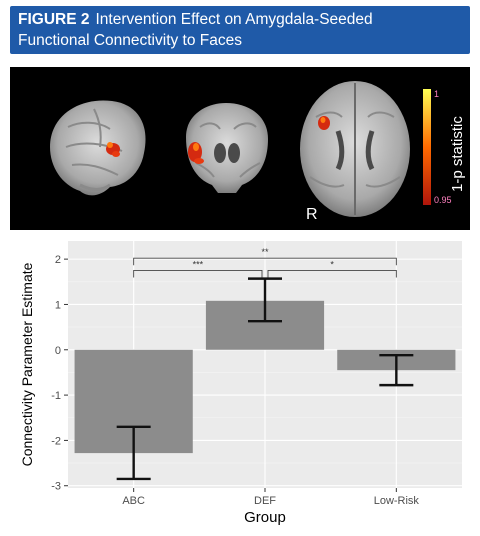 Image resolution: width=480 pixels, height=536 pixels. What do you see at coordinates (196, 153) in the screenshot?
I see `coronal-activation-cluster` at bounding box center [196, 153].